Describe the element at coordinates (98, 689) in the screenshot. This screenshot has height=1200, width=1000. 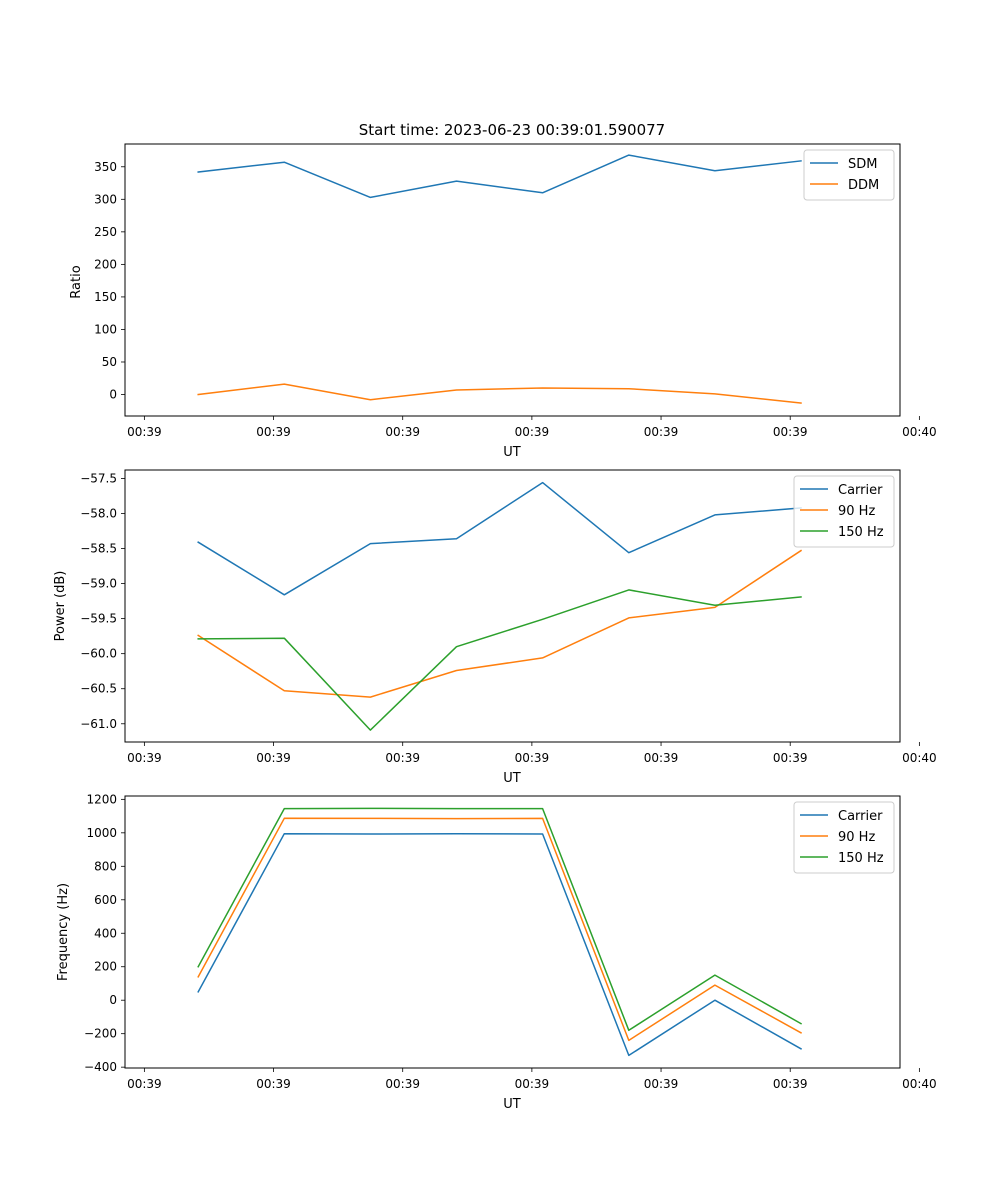
I see `power-y-tick-label: −60.5` at that location.